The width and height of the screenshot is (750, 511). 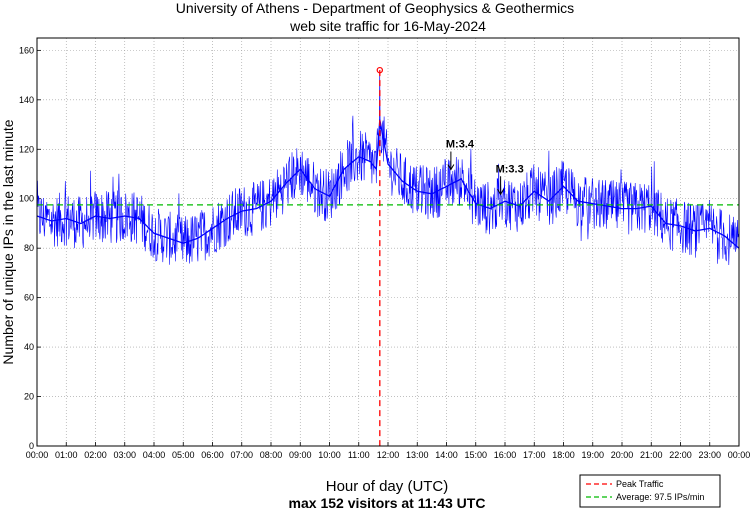 I want to click on y-tick-label: 80, so click(x=29, y=248).